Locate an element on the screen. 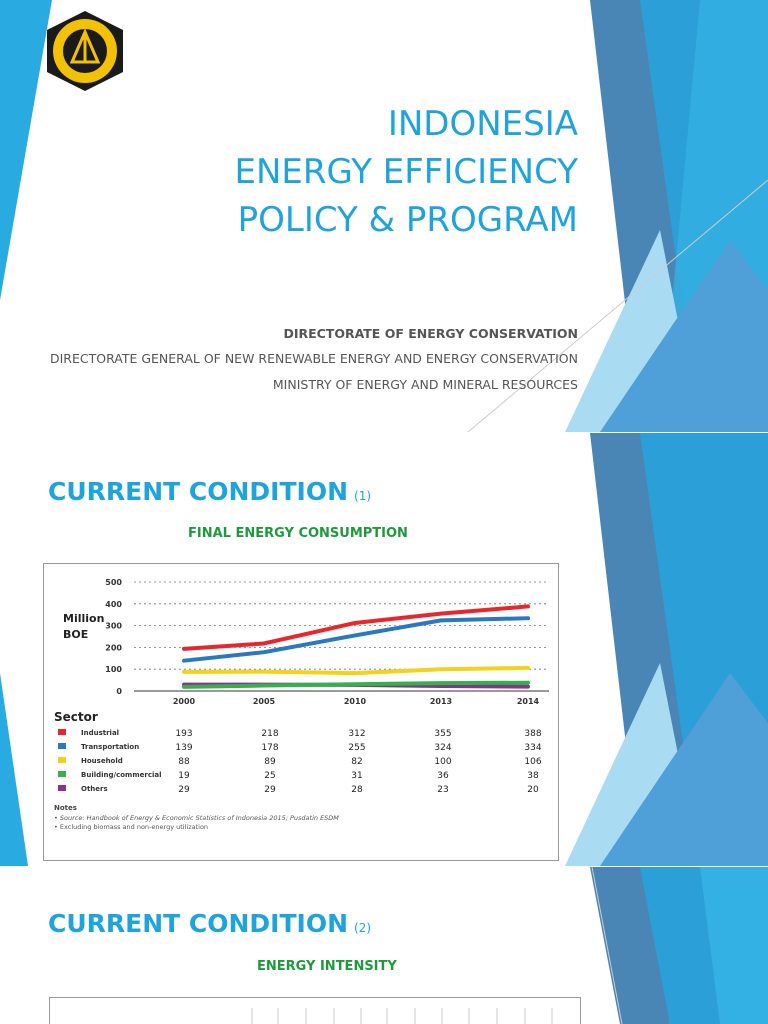  slide-heading: CURRENT CONDITION (2) is located at coordinates (209, 923).